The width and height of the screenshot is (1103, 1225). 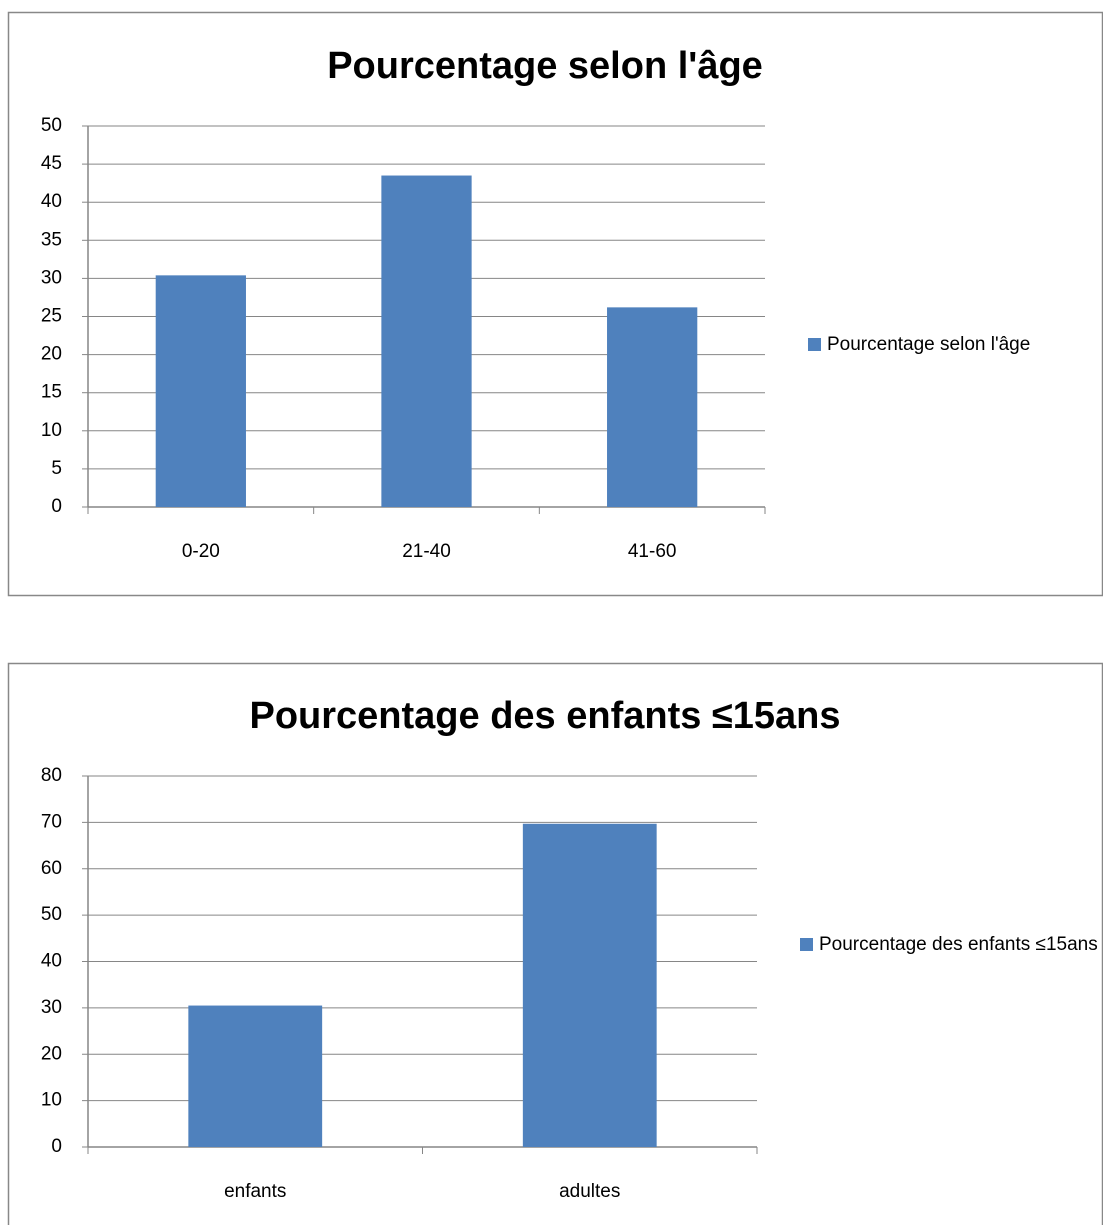 I want to click on y-tick-label: 35, so click(x=51, y=239).